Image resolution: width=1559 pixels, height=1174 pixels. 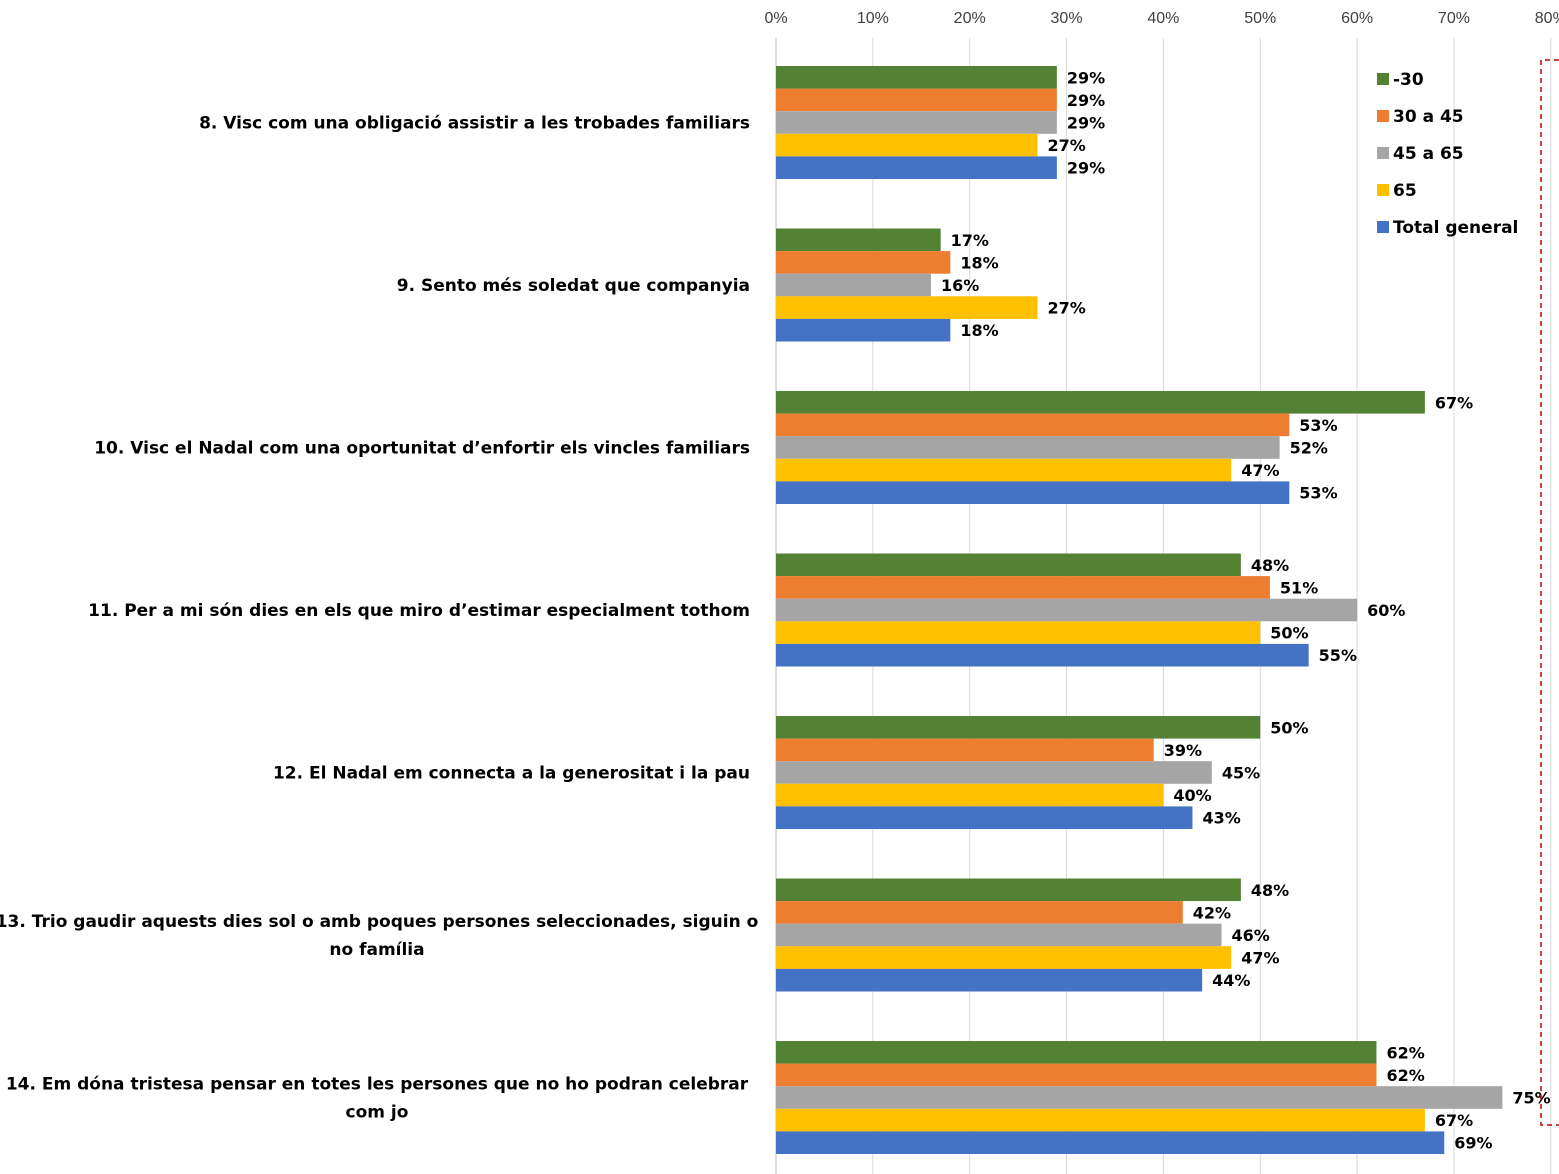 I want to click on x-tick-label: 40%, so click(x=1163, y=18).